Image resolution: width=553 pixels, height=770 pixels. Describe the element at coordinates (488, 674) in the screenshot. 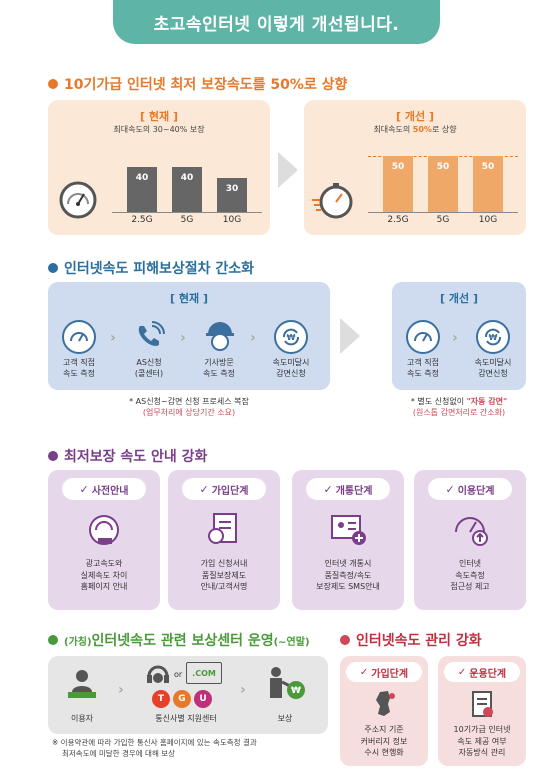

I see `card-mgmt-operation-title: 운용단계` at that location.